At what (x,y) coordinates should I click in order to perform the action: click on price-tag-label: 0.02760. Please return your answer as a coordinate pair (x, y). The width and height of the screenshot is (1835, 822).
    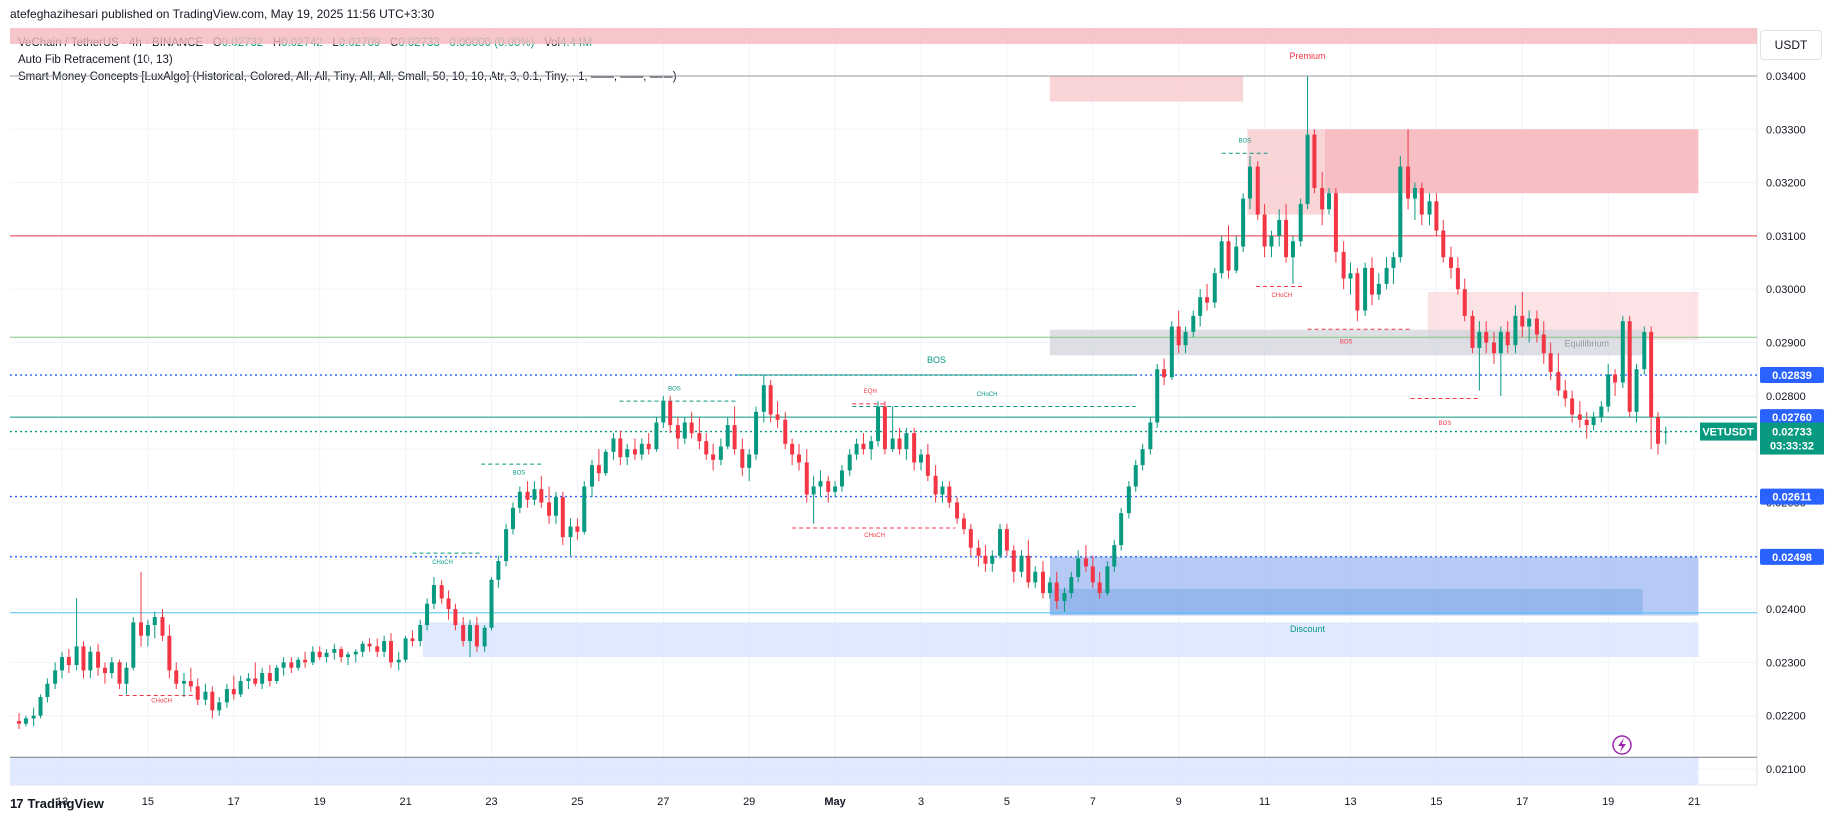
    Looking at the image, I should click on (1792, 418).